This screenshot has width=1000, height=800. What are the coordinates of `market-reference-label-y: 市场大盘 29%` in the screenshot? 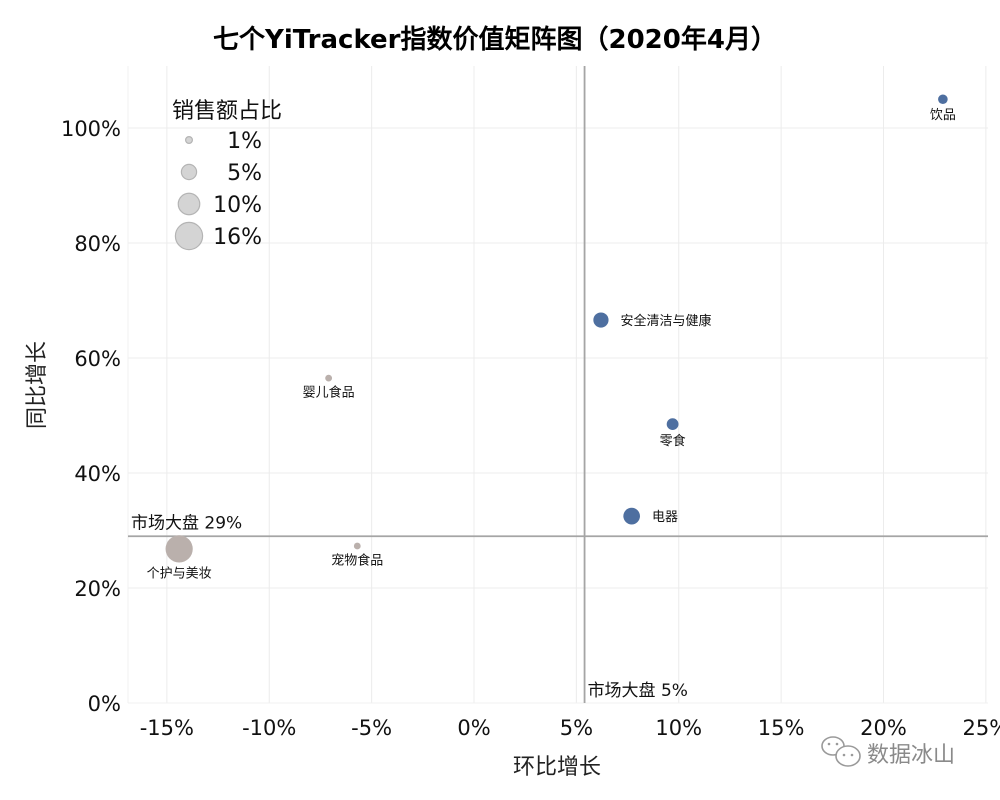 It's located at (186, 523).